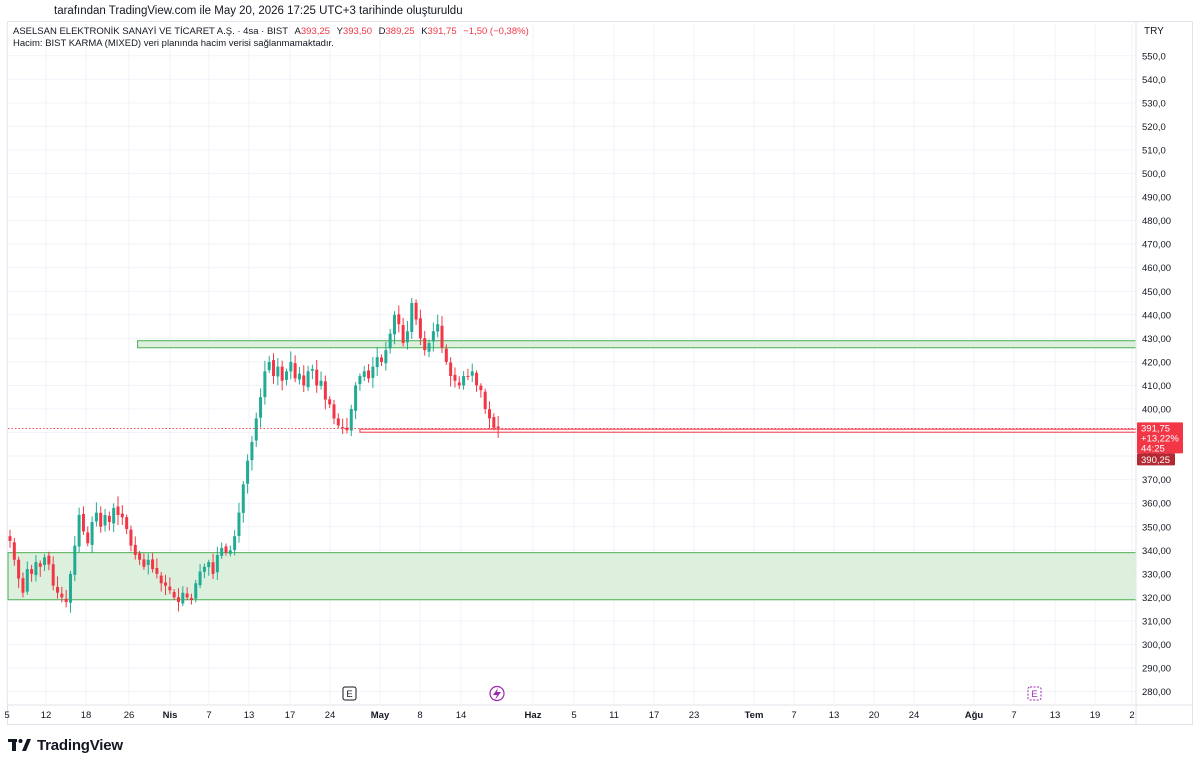 The width and height of the screenshot is (1200, 766). I want to click on x-tick-label: 18, so click(86, 715).